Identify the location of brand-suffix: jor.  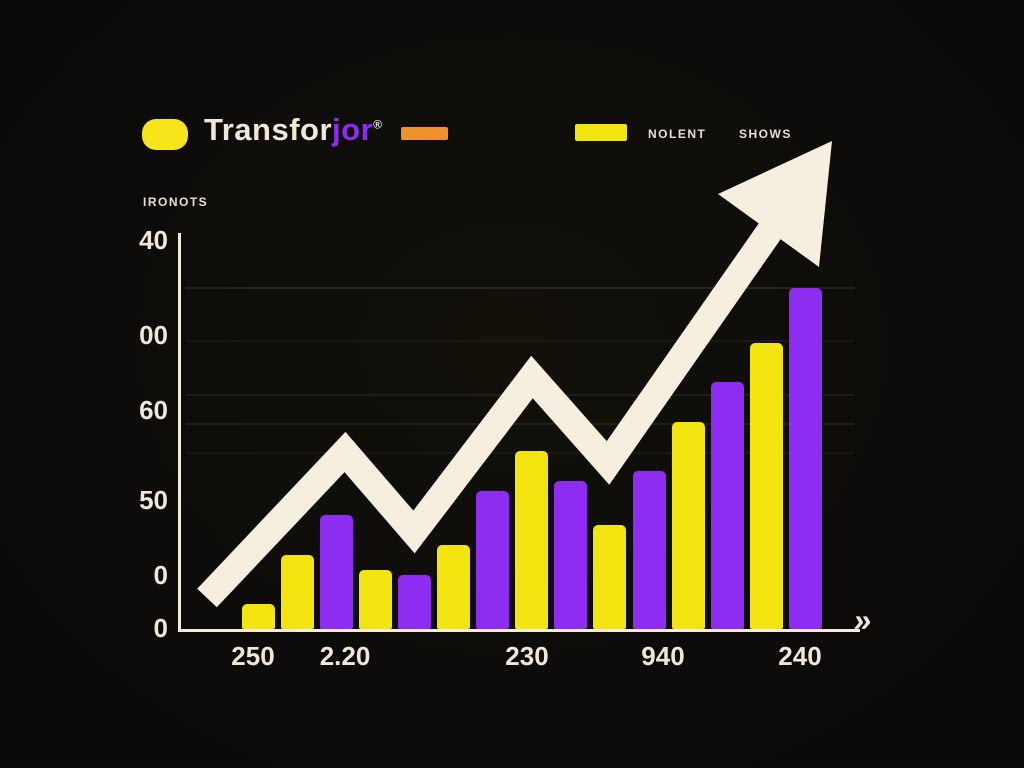
(353, 129).